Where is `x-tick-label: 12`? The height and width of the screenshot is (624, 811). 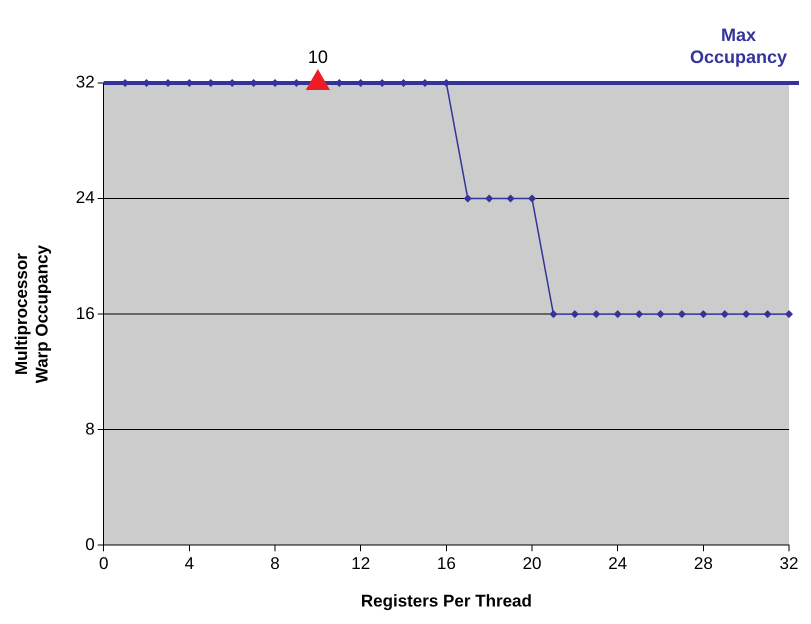 x-tick-label: 12 is located at coordinates (360, 564).